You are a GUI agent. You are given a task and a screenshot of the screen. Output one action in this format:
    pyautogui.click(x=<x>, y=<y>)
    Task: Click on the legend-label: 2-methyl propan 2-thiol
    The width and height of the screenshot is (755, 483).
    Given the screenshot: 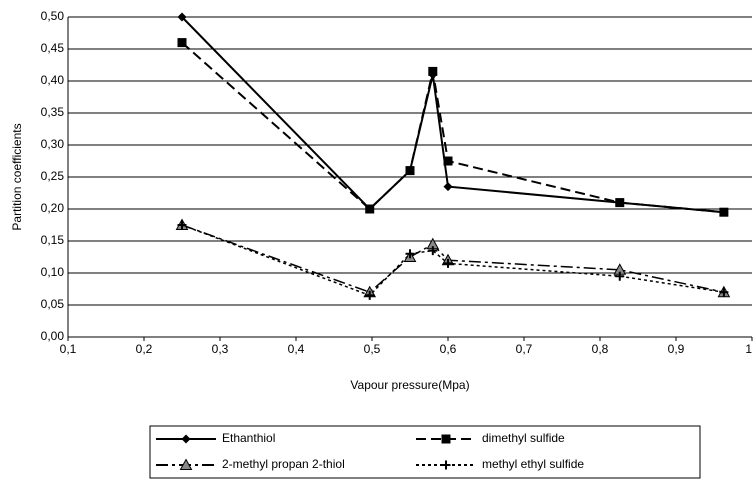 What is the action you would take?
    pyautogui.click(x=283, y=464)
    